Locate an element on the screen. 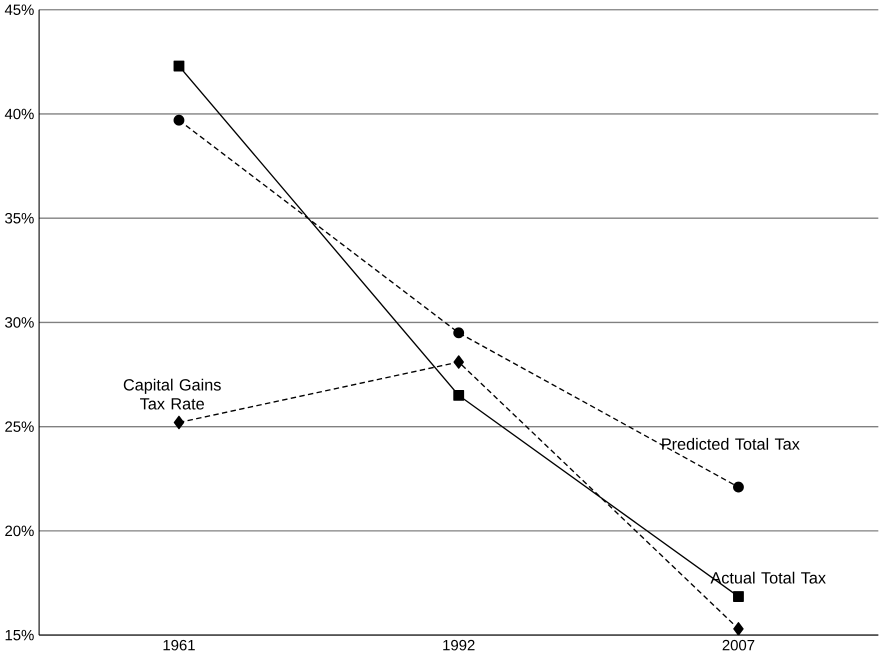 This screenshot has height=655, width=879. x-tick-label: 1961 is located at coordinates (179, 645).